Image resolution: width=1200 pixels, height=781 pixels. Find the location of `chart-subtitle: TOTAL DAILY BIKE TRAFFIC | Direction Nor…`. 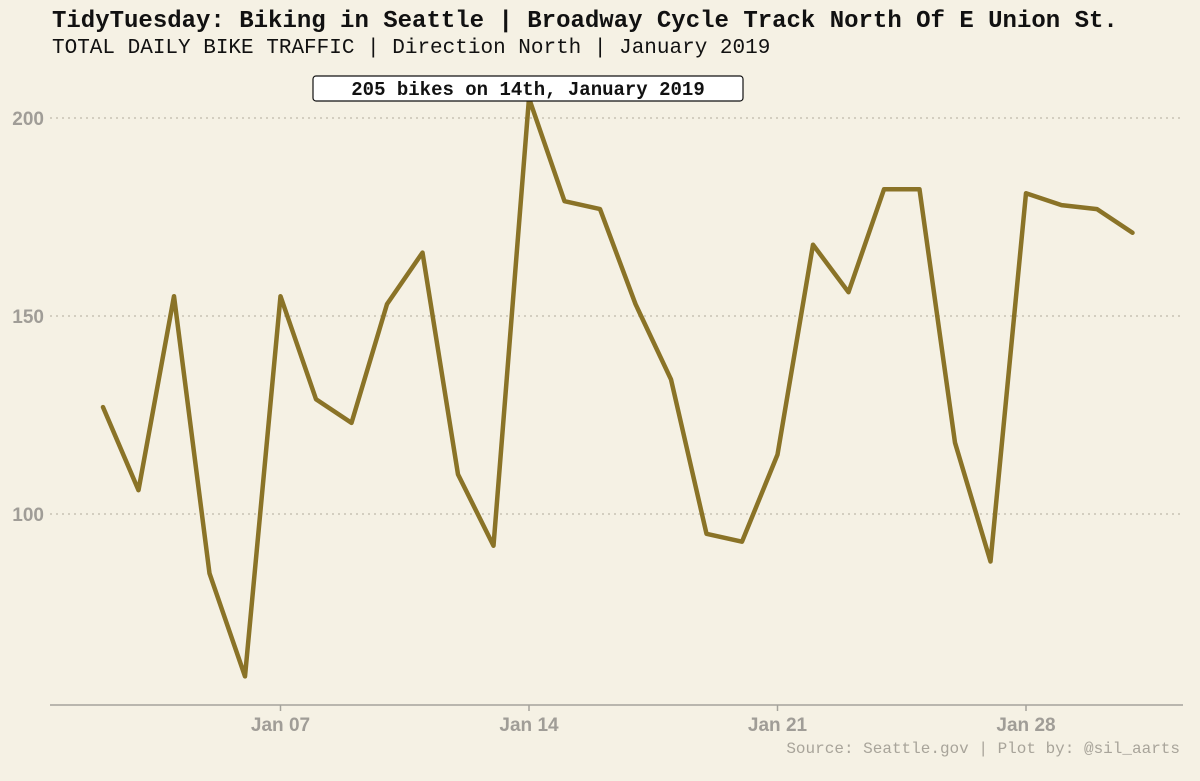

chart-subtitle: TOTAL DAILY BIKE TRAFFIC | Direction Nor… is located at coordinates (411, 48).